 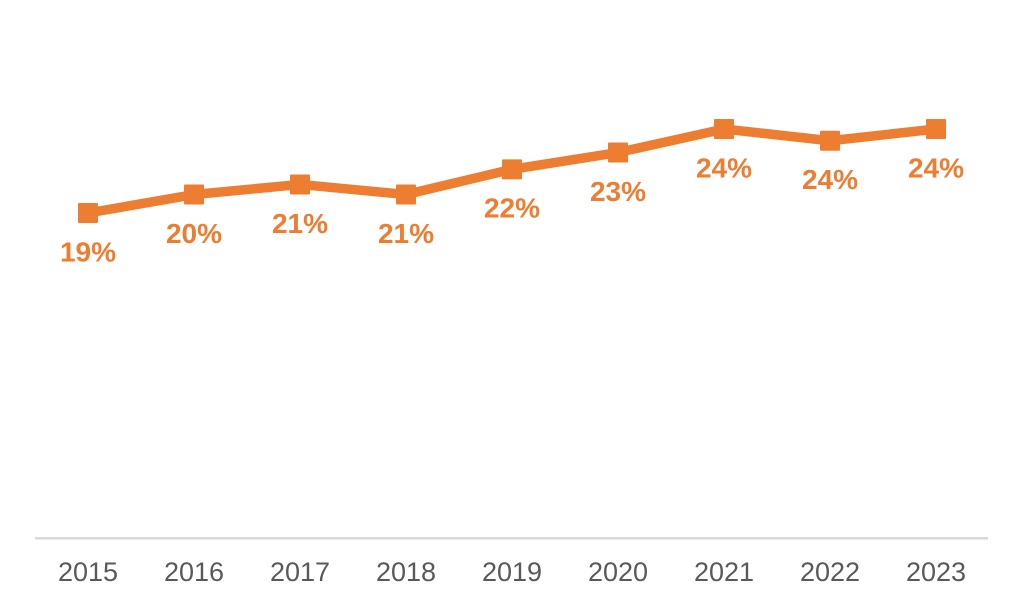 I want to click on x-axis-tick-label: 2021, so click(x=724, y=572).